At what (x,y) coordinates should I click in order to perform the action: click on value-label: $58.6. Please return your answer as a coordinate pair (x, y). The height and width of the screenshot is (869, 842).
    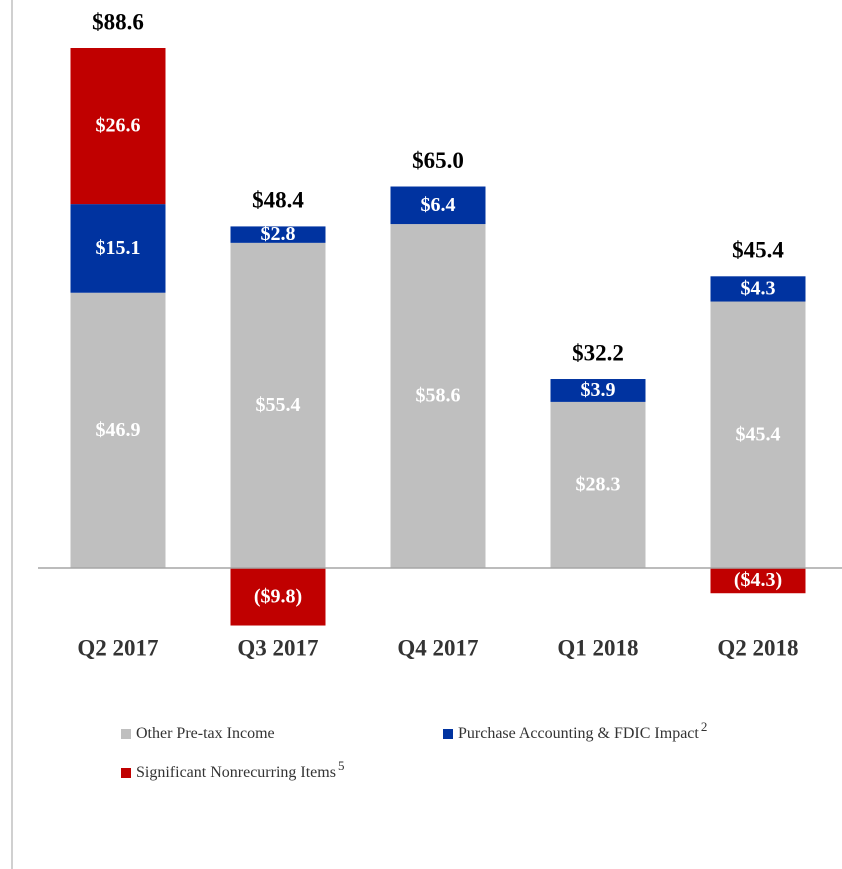
    Looking at the image, I should click on (438, 396).